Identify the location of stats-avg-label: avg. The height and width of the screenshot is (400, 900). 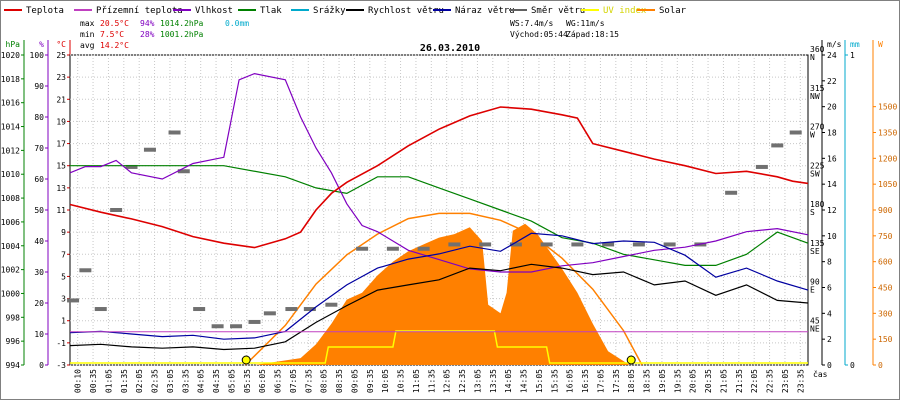
(87, 45).